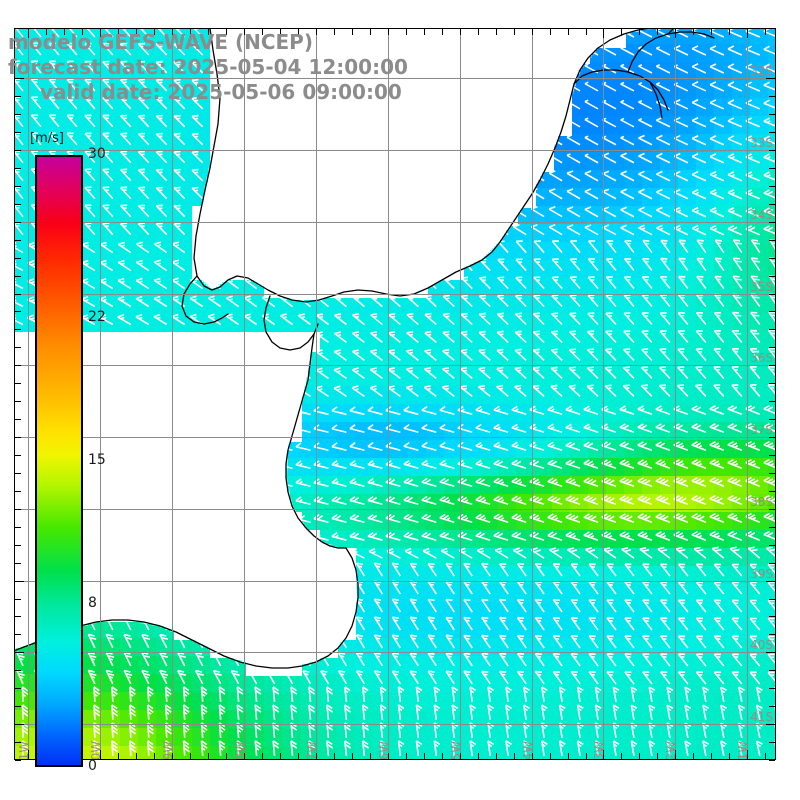 This screenshot has width=800, height=800. I want to click on longitude-label: 53W, so click(599, 750).